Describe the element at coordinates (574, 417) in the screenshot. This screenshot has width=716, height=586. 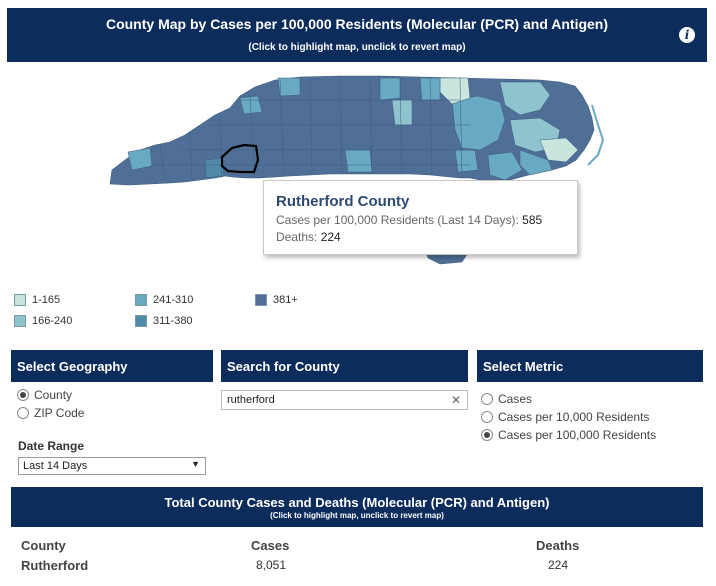
I see `radio-label: Cases per 10,000 Residents` at that location.